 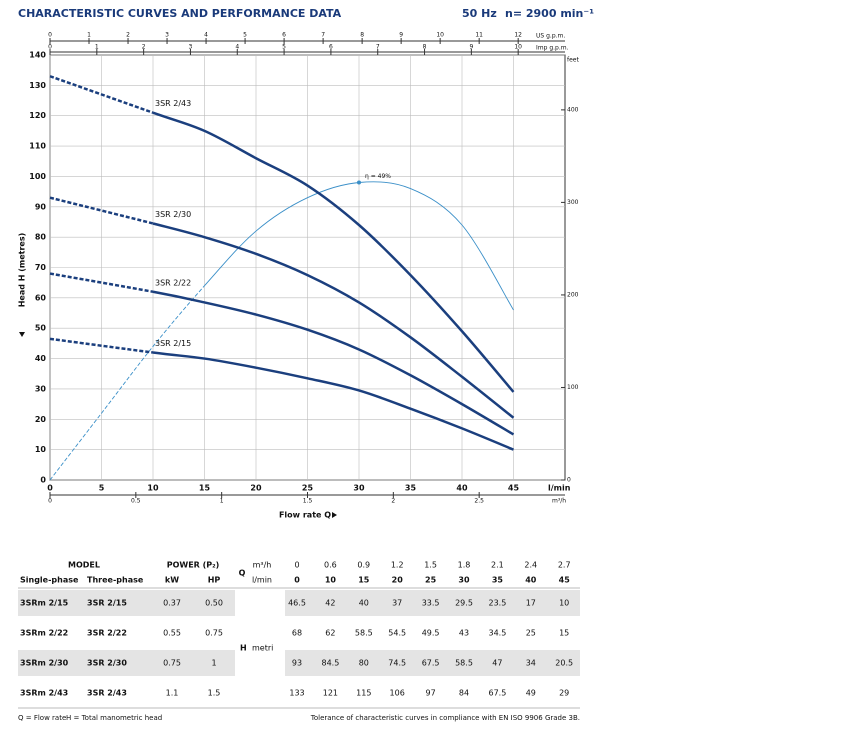 What do you see at coordinates (401, 35) in the screenshot?
I see `tick-label: 9` at bounding box center [401, 35].